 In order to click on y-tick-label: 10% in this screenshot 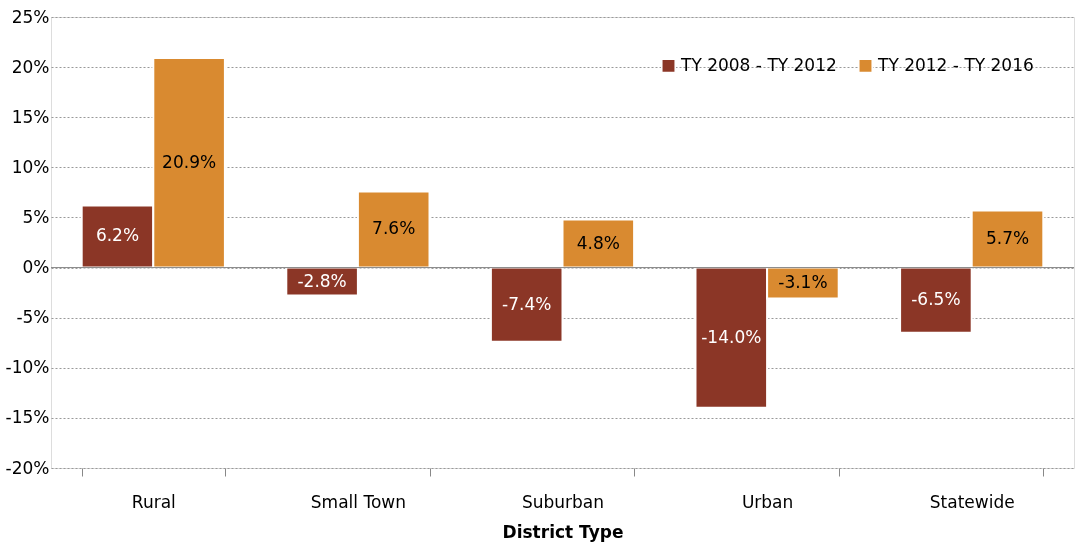, I will do `click(30, 166)`.